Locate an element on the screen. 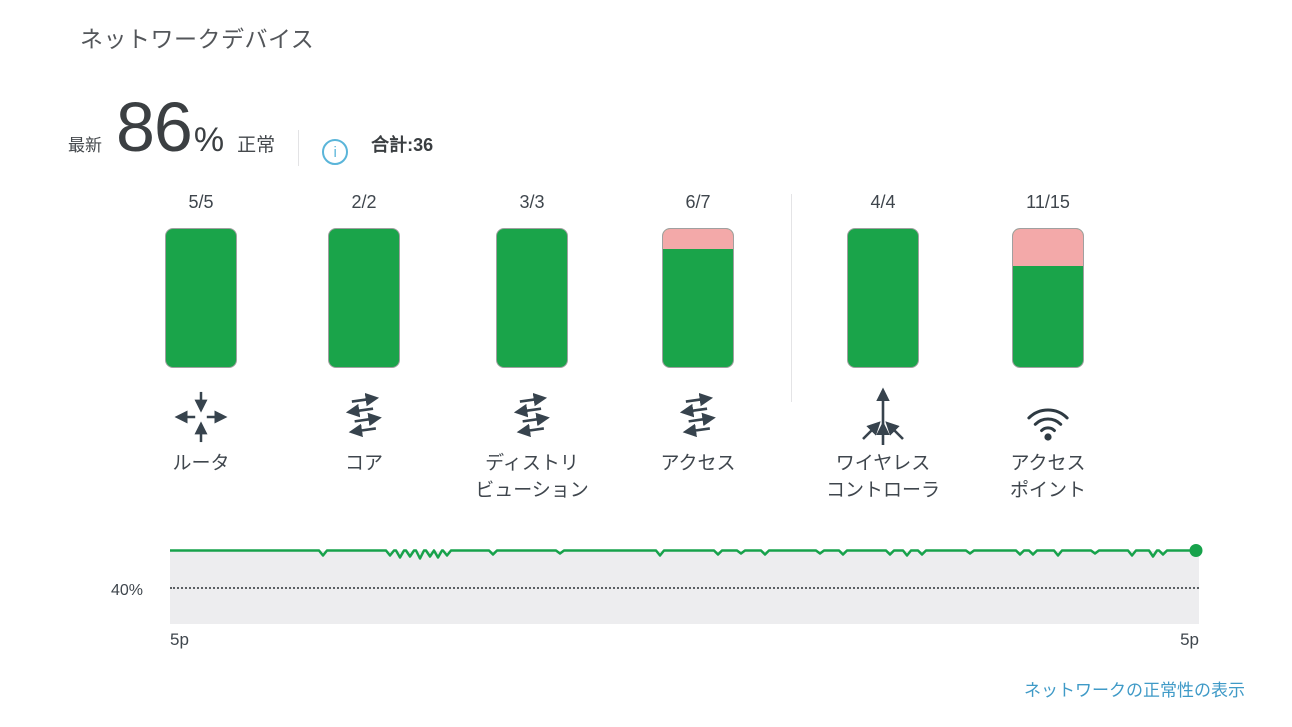  count-label: 4/4 is located at coordinates (883, 202).